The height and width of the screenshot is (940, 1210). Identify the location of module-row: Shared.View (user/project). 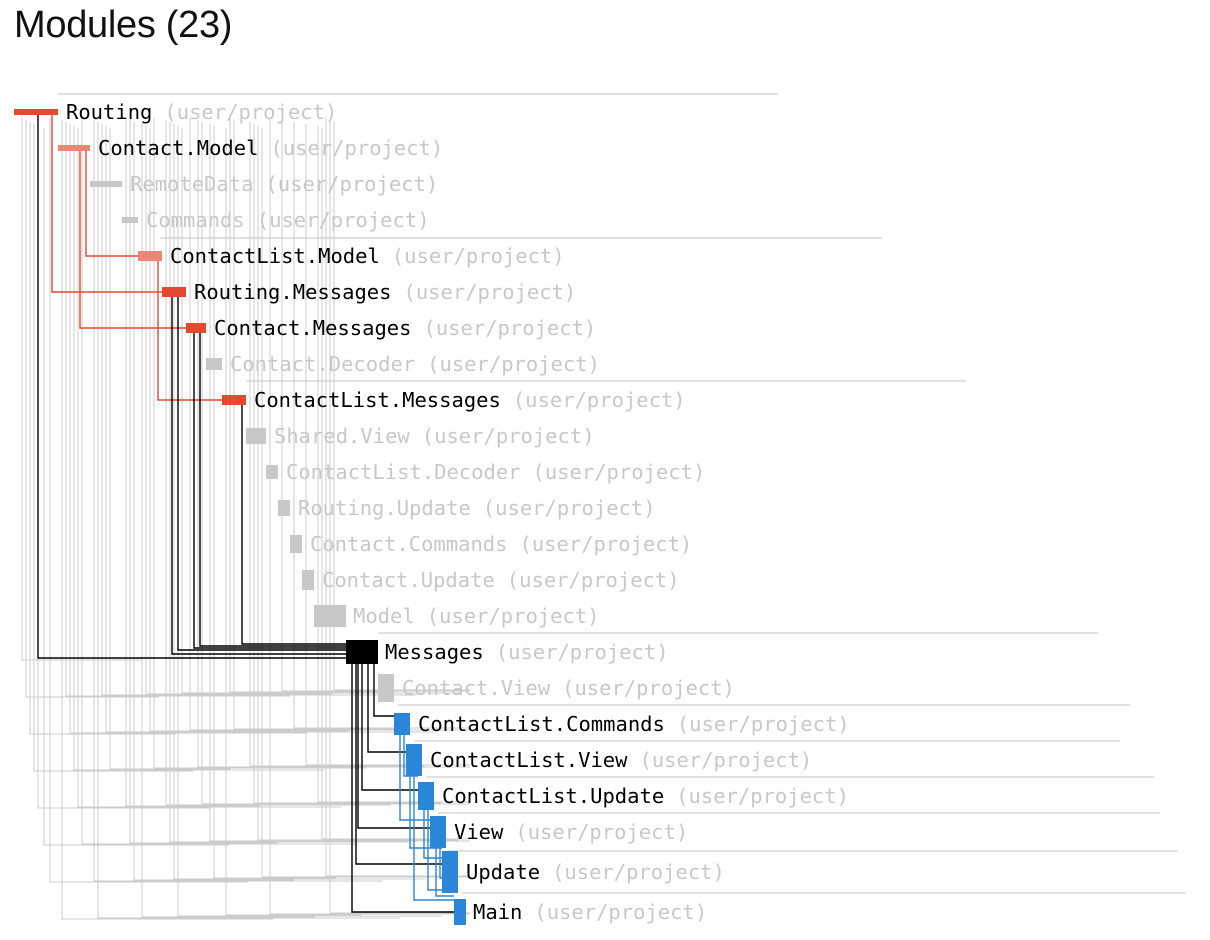
(420, 436).